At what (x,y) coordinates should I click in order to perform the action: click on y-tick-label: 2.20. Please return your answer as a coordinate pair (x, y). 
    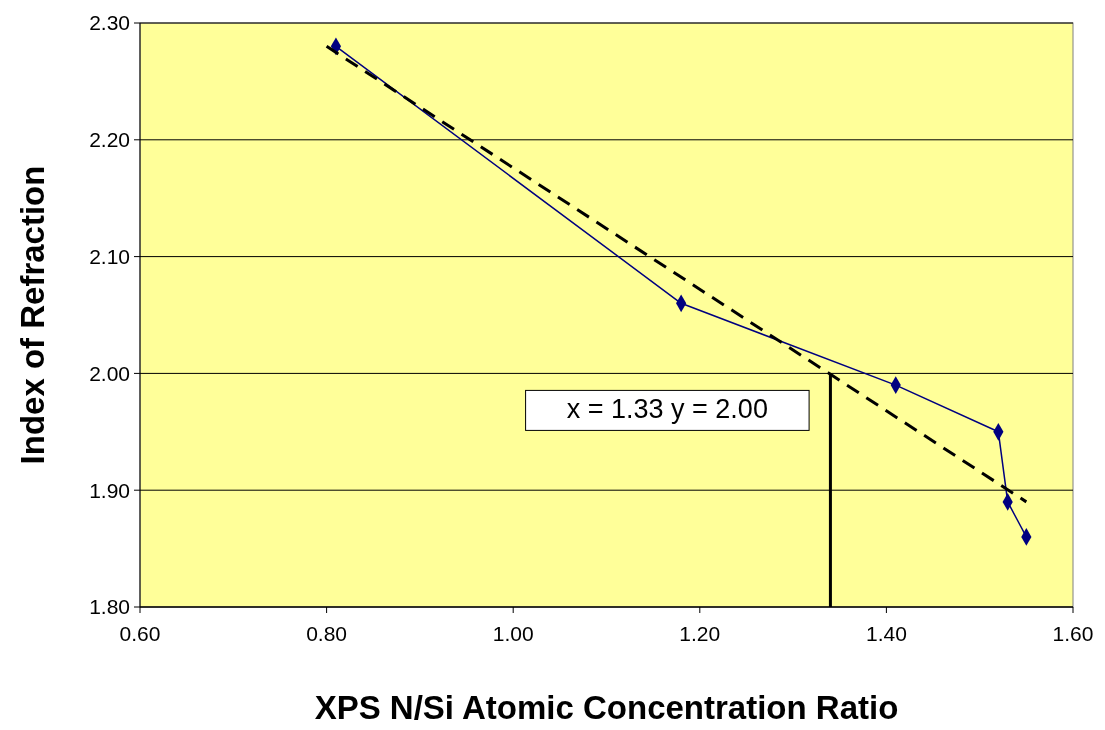
    Looking at the image, I should click on (109, 140).